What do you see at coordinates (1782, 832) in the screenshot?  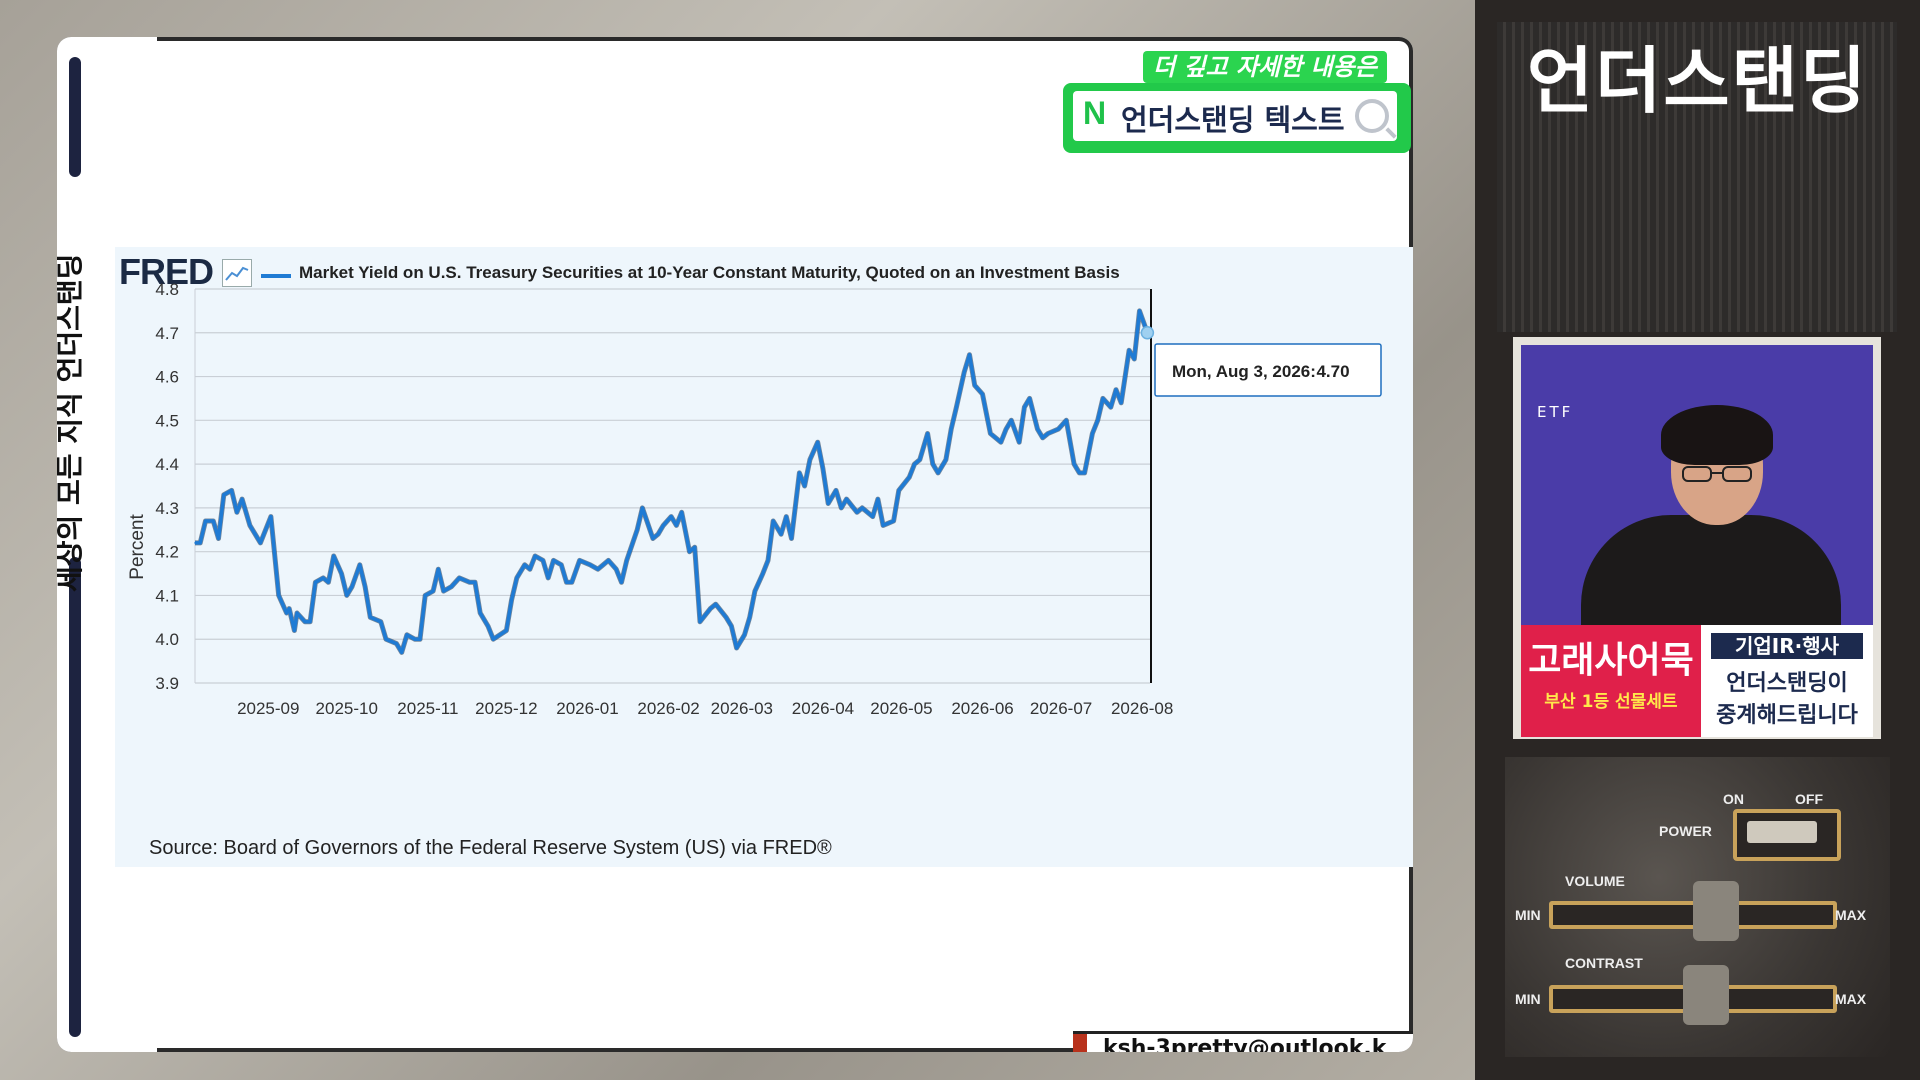 I see `power-switch-knob` at bounding box center [1782, 832].